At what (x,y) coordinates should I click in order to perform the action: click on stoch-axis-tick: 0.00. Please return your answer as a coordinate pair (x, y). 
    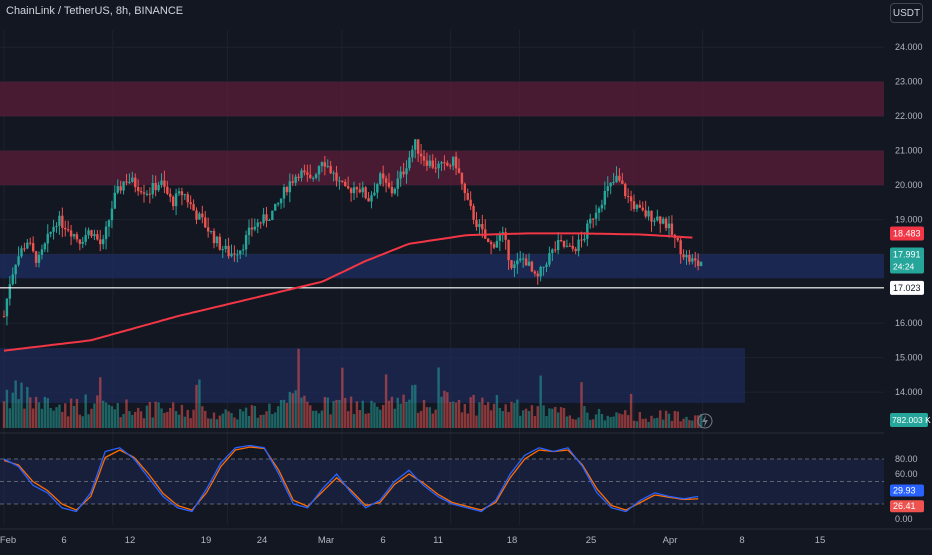
    Looking at the image, I should click on (904, 519).